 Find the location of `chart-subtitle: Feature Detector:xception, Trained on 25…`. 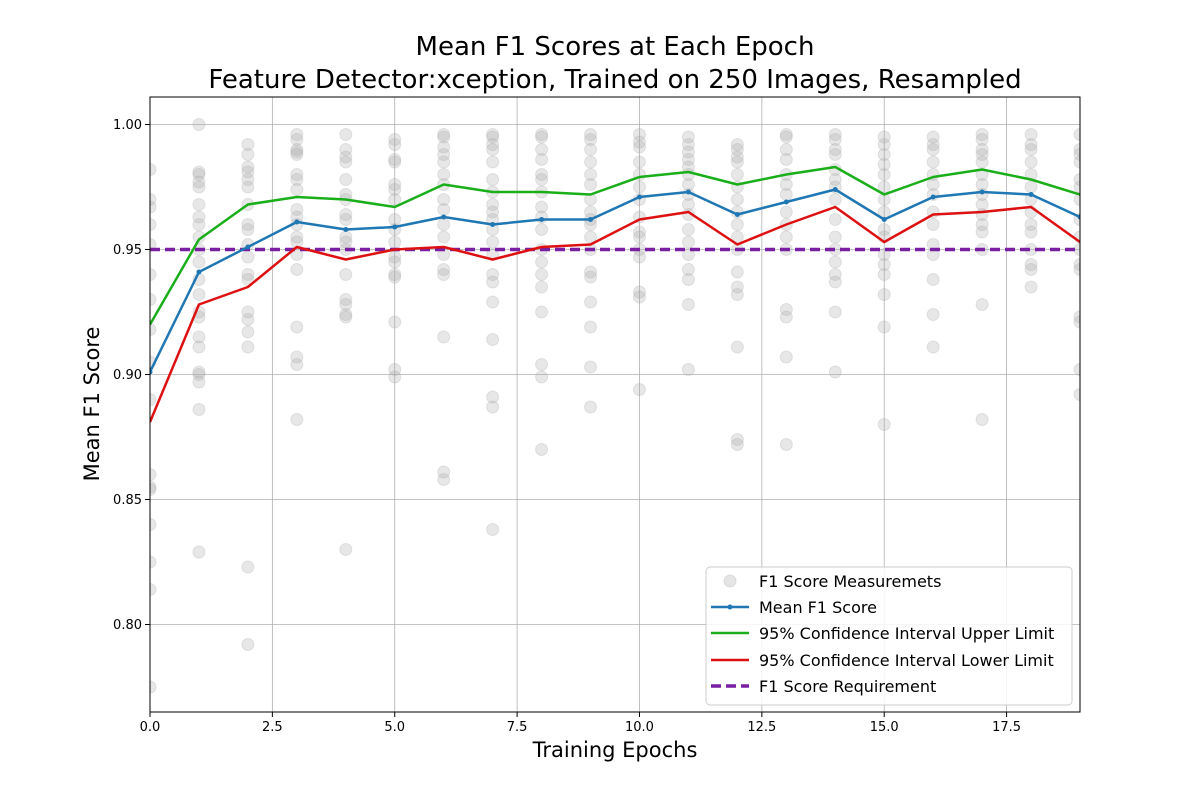

chart-subtitle: Feature Detector:xception, Trained on 25… is located at coordinates (614, 80).